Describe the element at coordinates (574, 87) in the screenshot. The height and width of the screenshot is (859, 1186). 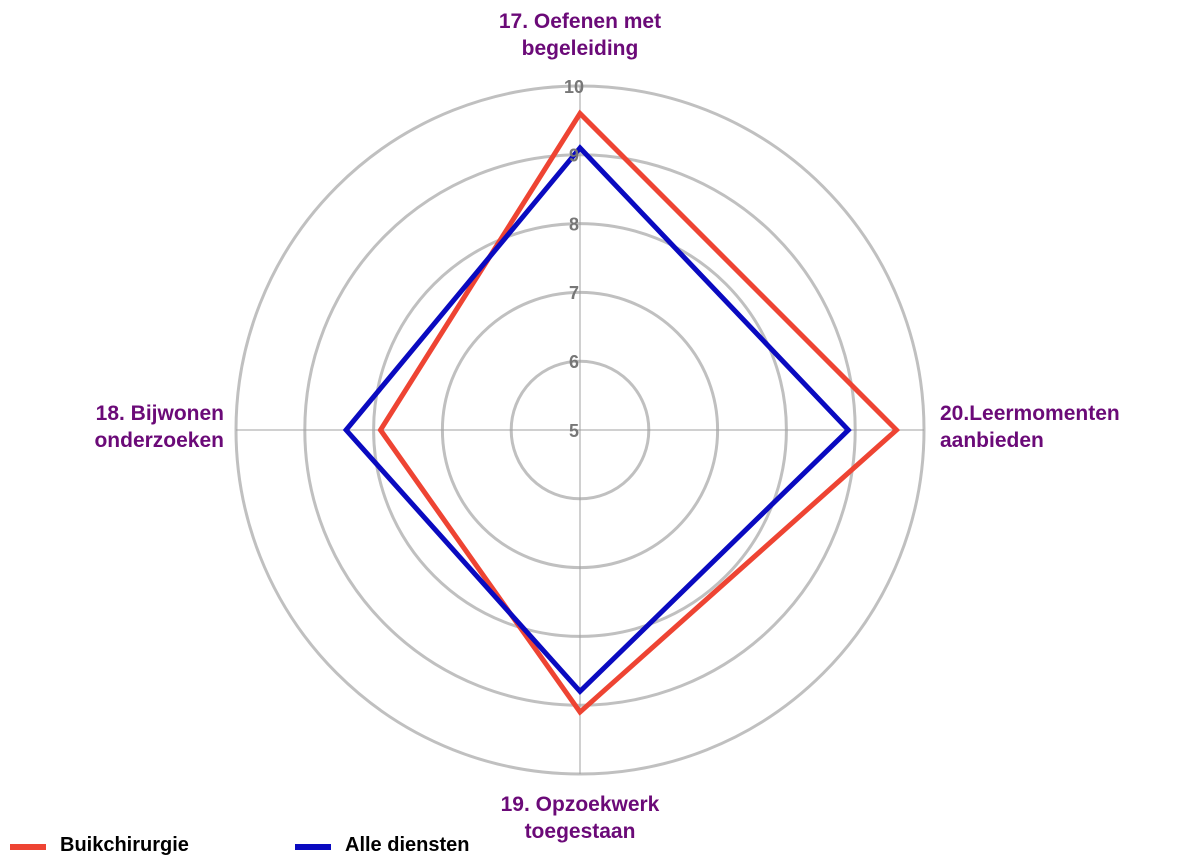
I see `r-tick-label: 10` at that location.